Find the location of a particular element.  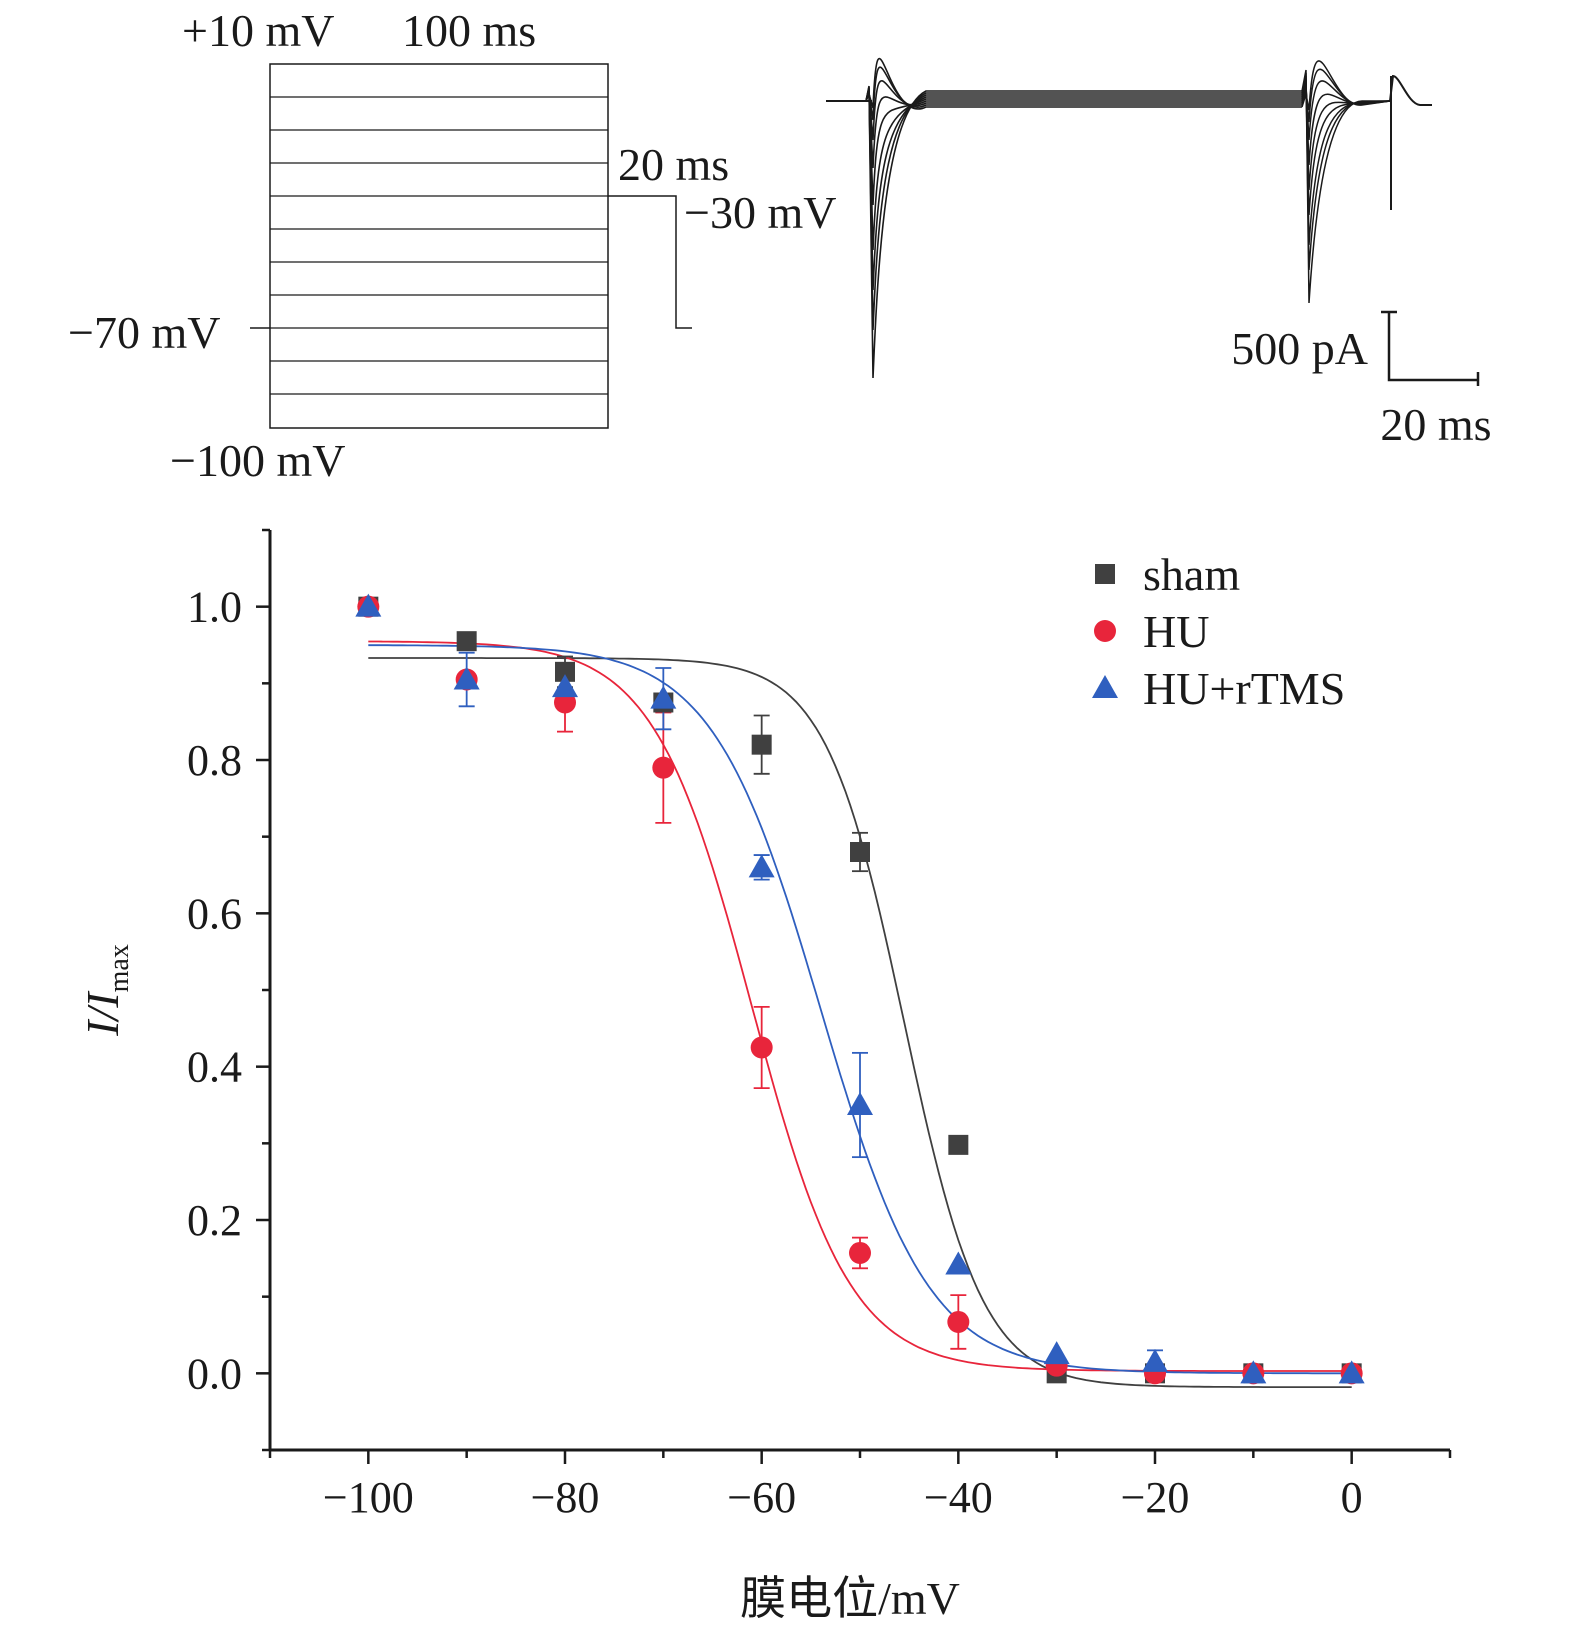

scale-time-label: 20 ms is located at coordinates (1435, 424).